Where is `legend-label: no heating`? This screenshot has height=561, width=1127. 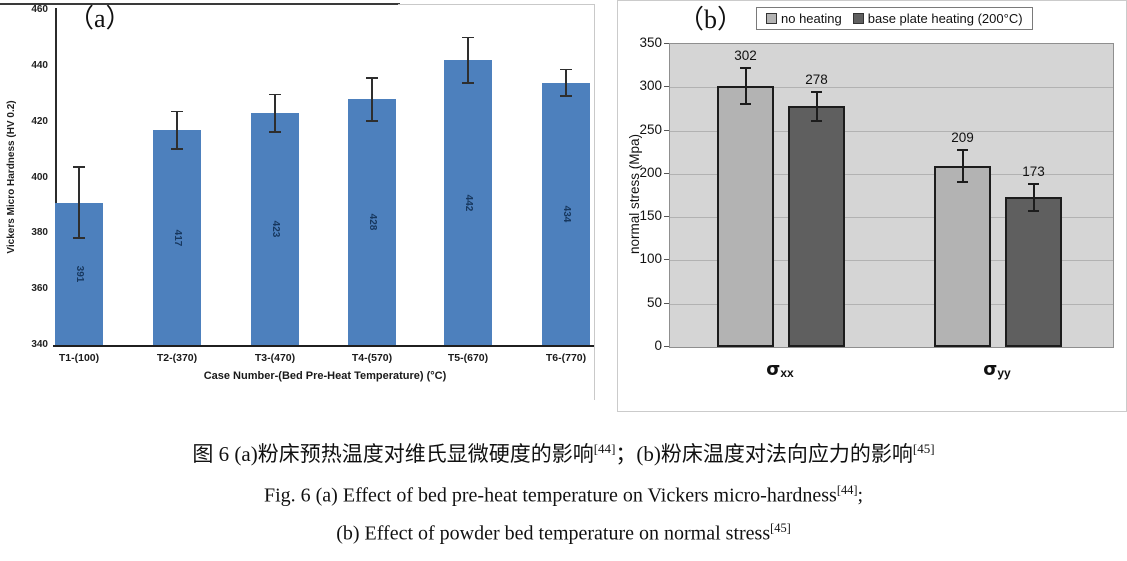
legend-label: no heating is located at coordinates (811, 18).